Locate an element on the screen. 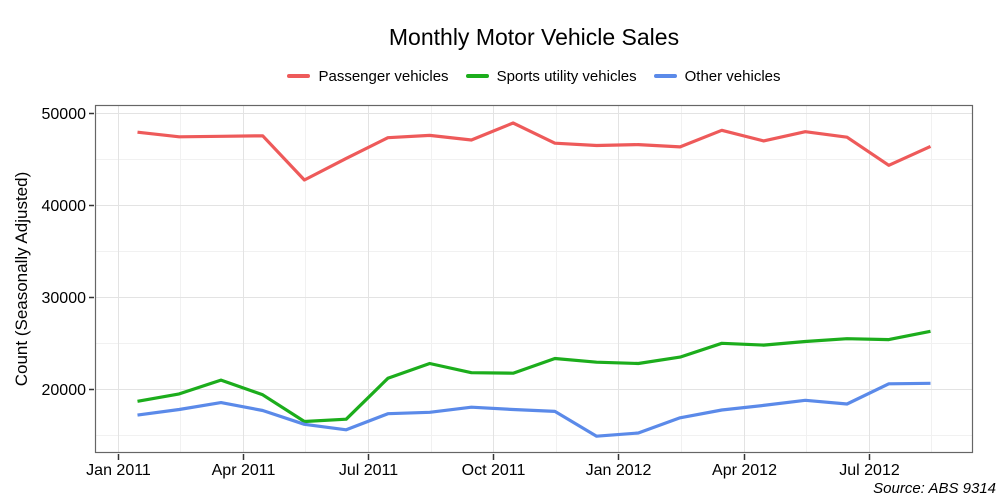 Image resolution: width=1000 pixels, height=500 pixels. legend-label-other: Other vehicles is located at coordinates (732, 76).